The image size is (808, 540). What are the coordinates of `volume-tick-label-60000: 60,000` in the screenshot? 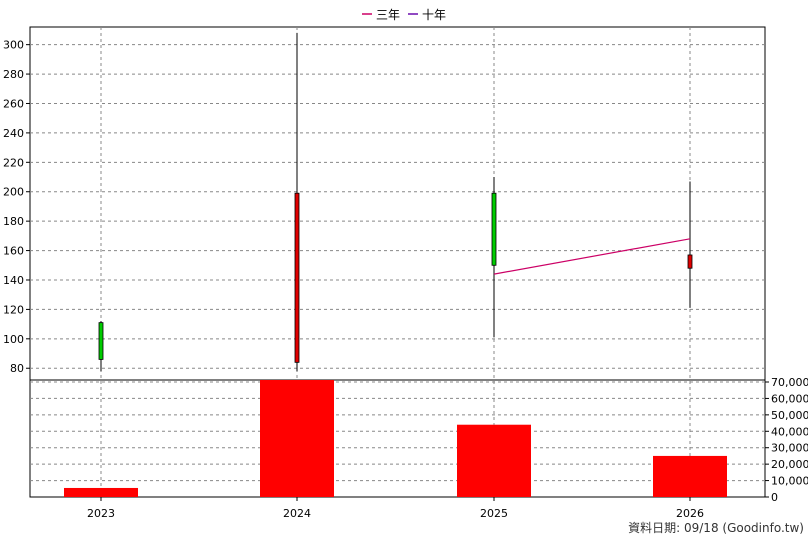 It's located at (789, 398).